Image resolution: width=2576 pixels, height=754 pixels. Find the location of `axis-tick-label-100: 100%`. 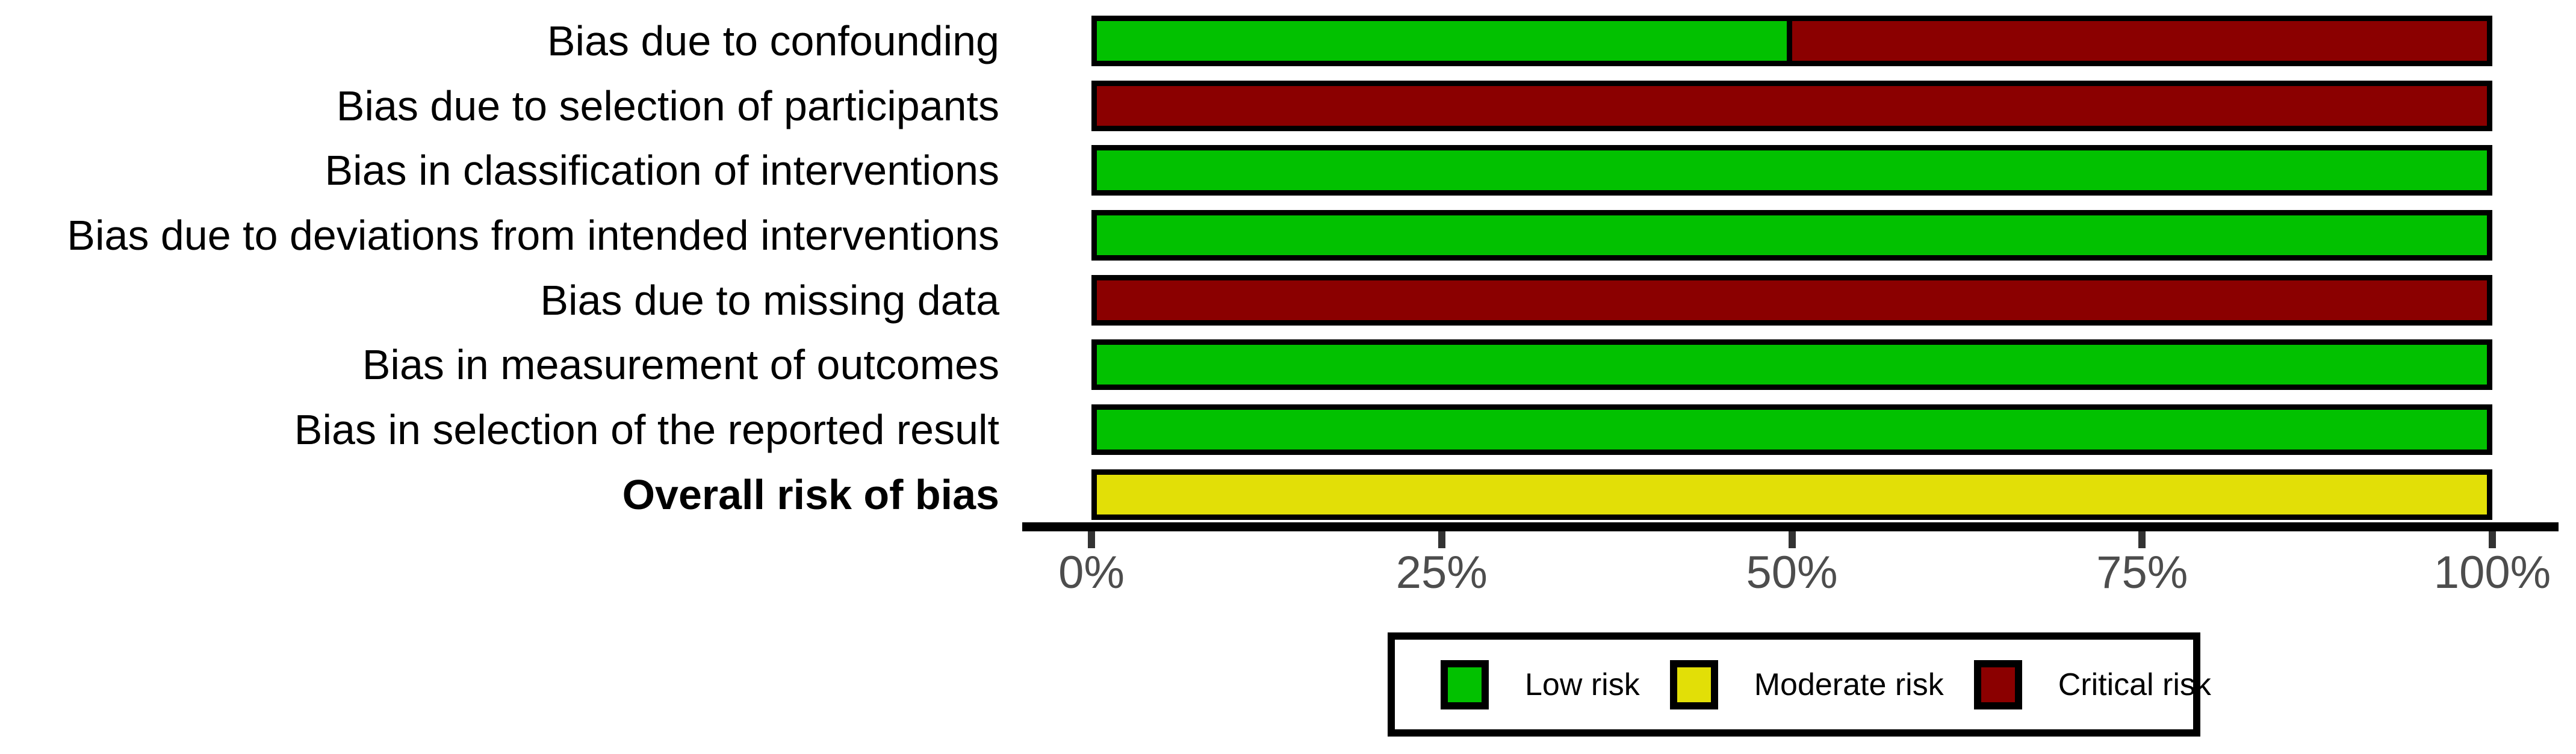

axis-tick-label-100: 100% is located at coordinates (2492, 572).